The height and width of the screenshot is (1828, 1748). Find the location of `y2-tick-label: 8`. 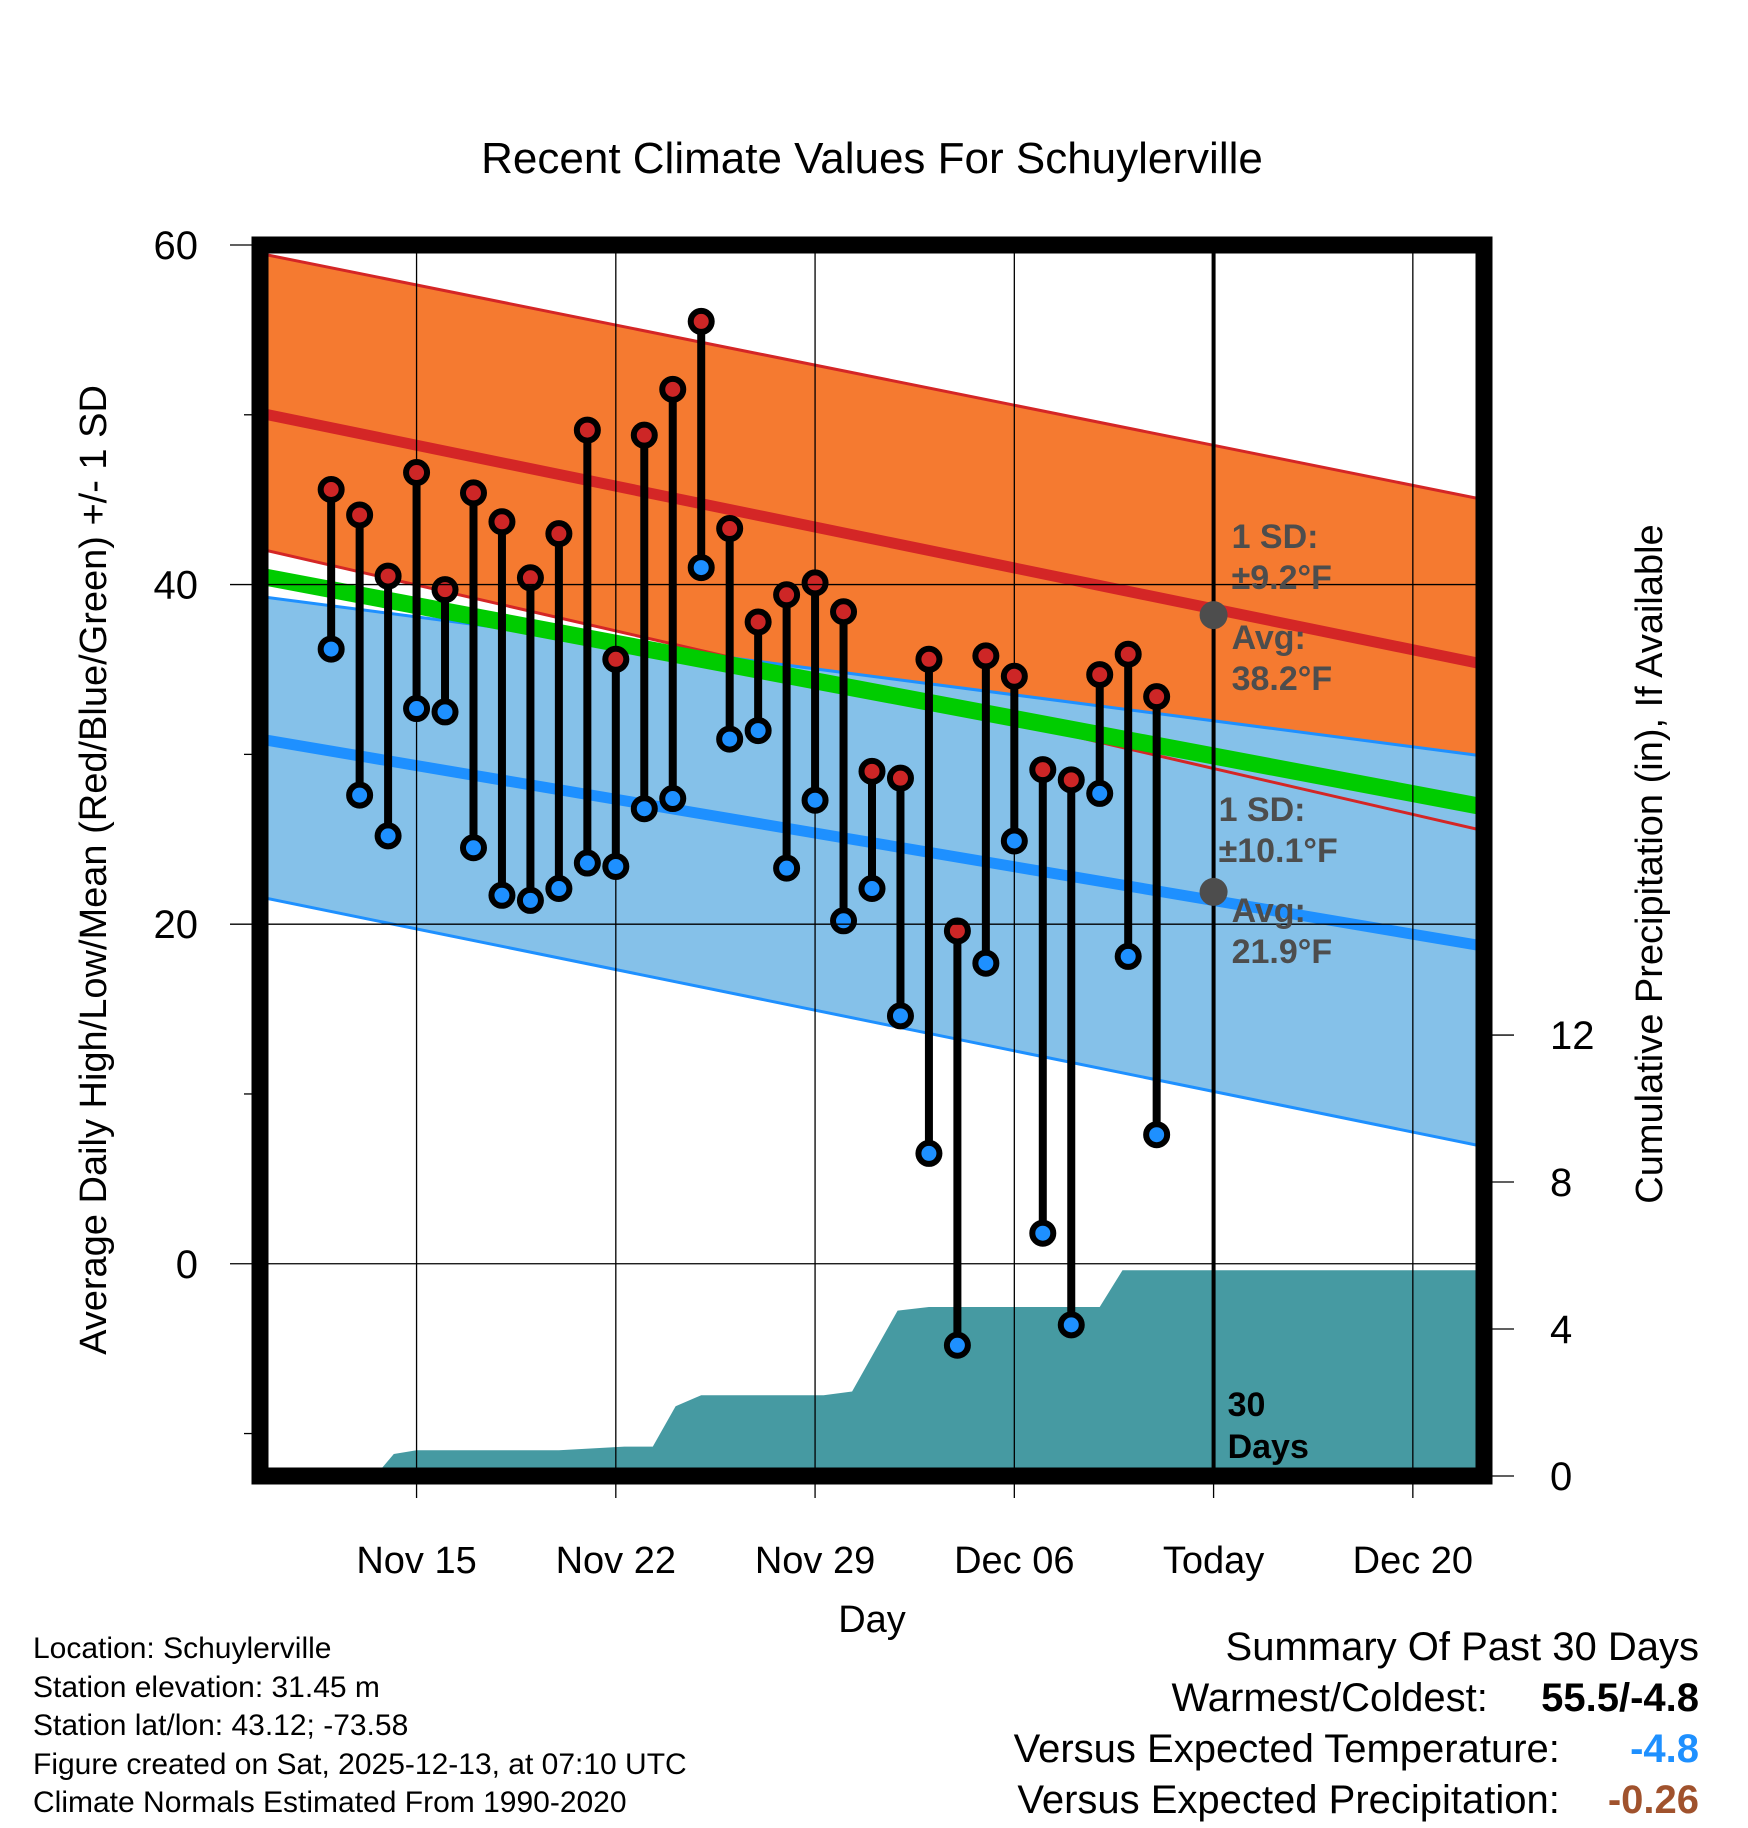

y2-tick-label: 8 is located at coordinates (1561, 1183).